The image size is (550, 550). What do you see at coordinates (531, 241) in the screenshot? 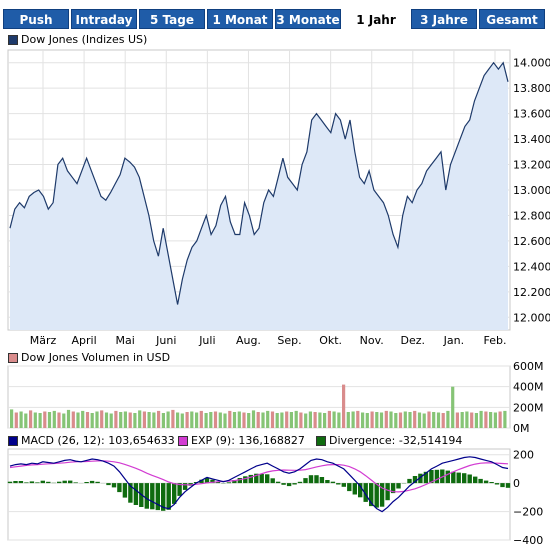
I see `price-ytick-label: 12.600` at bounding box center [531, 241].